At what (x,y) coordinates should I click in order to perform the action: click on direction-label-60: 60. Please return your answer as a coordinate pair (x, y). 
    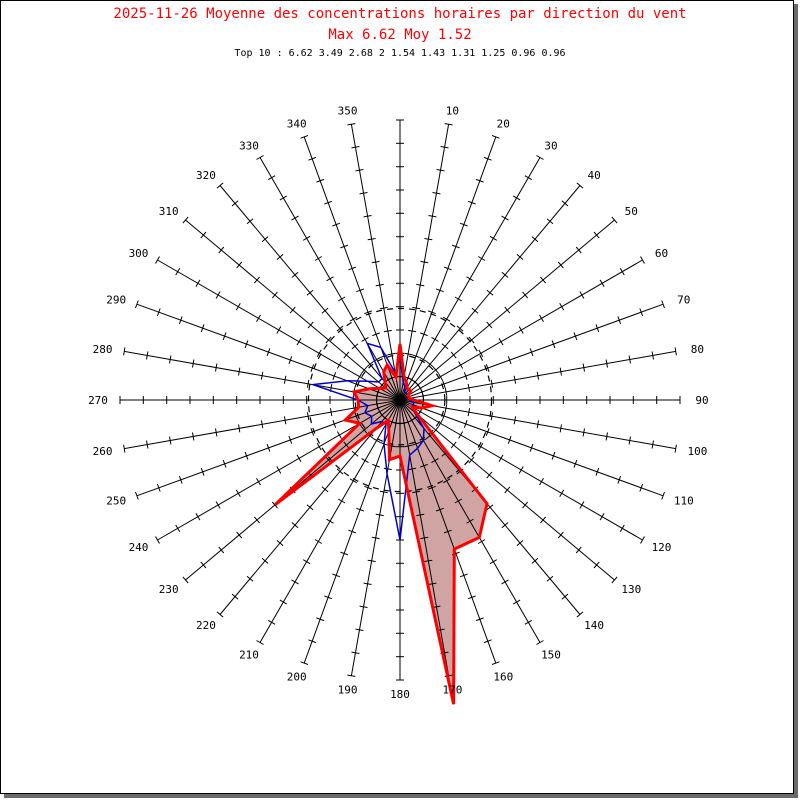
    Looking at the image, I should click on (661, 253).